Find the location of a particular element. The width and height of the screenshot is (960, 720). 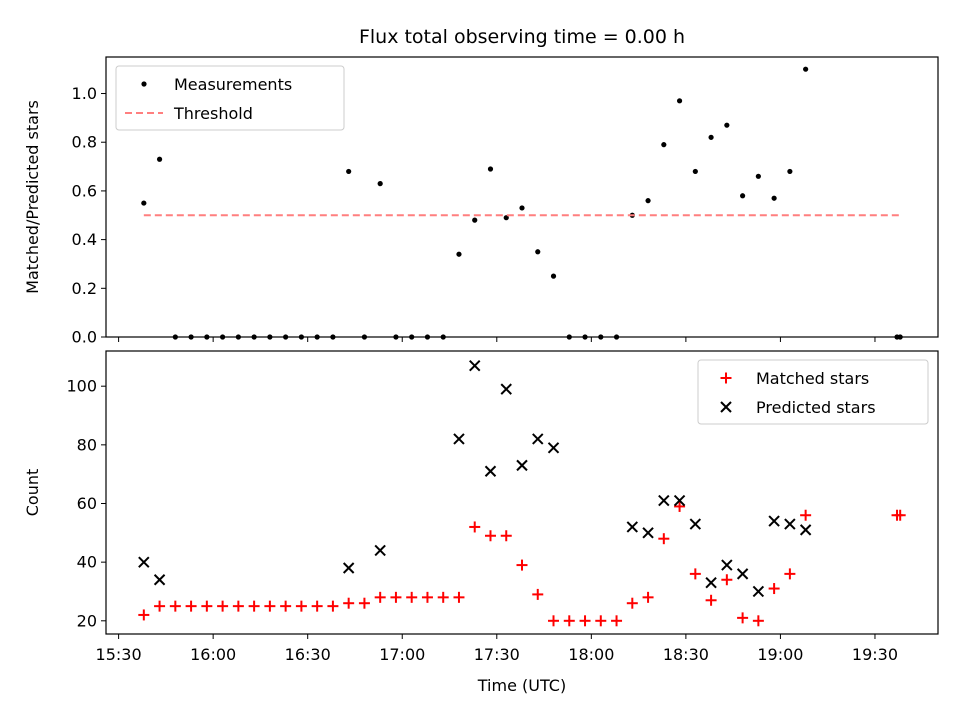

y-tick-label: 1.0 is located at coordinates (84, 93).